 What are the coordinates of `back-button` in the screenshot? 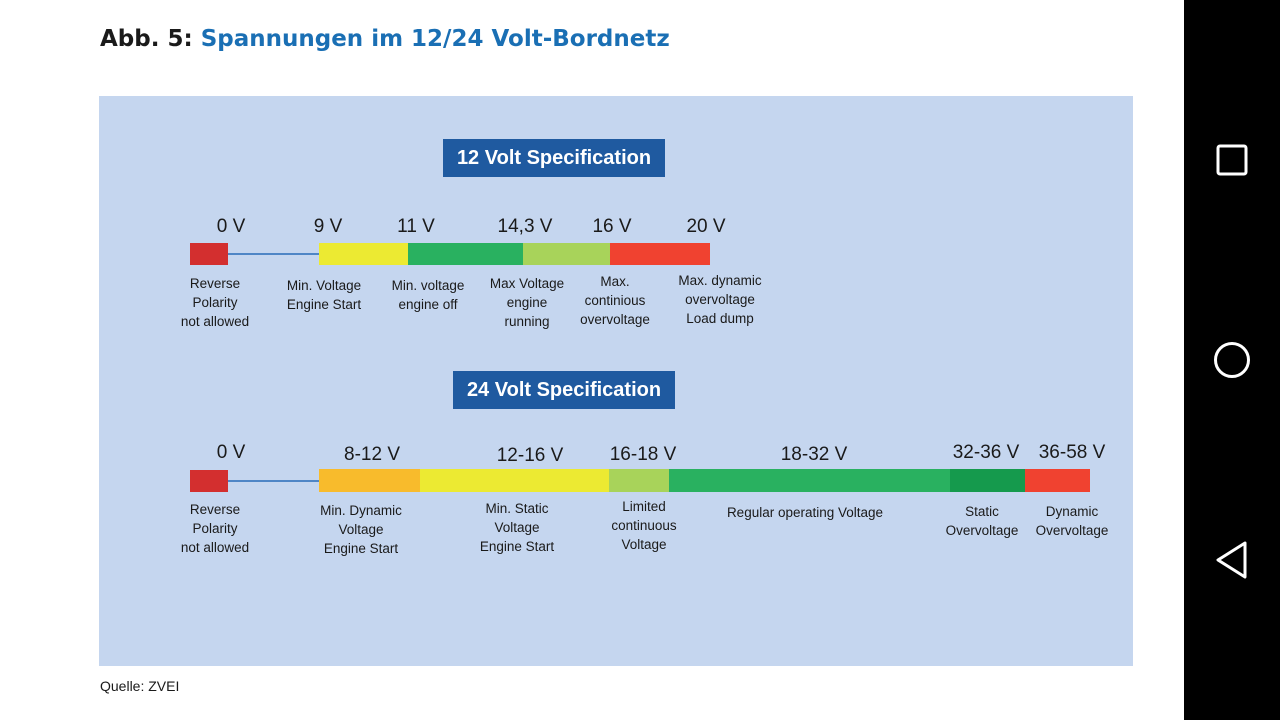 It's located at (1232, 560).